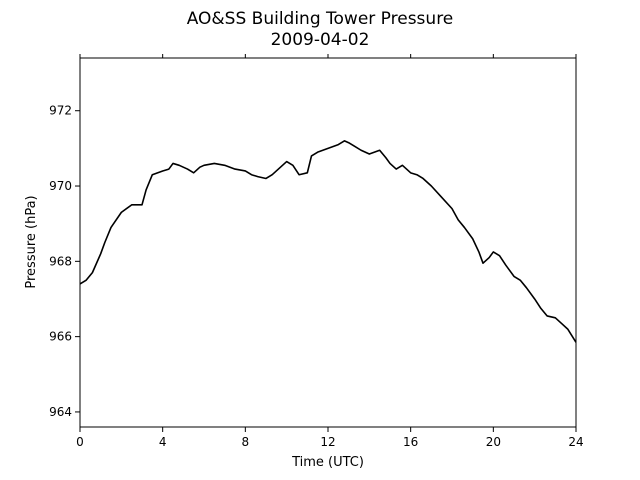  What do you see at coordinates (163, 442) in the screenshot?
I see `x-tick-label: 4` at bounding box center [163, 442].